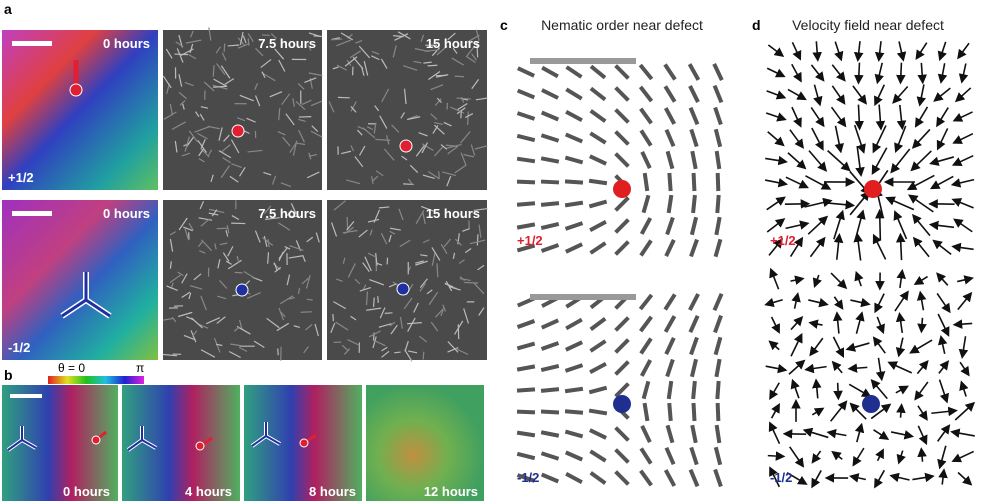 The height and width of the screenshot is (503, 981). What do you see at coordinates (425, 443) in the screenshot?
I see `phase-map` at bounding box center [425, 443].